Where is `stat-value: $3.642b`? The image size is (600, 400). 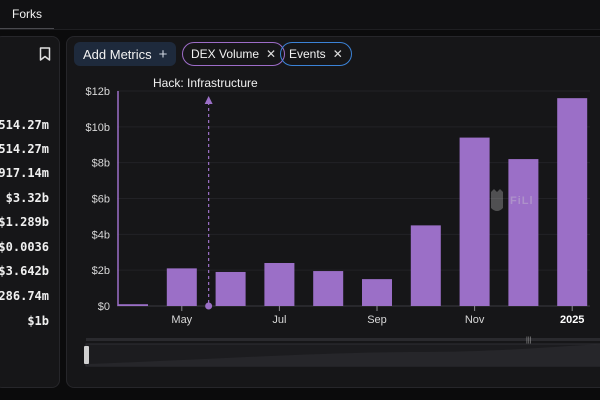 stat-value: $3.642b is located at coordinates (24, 271).